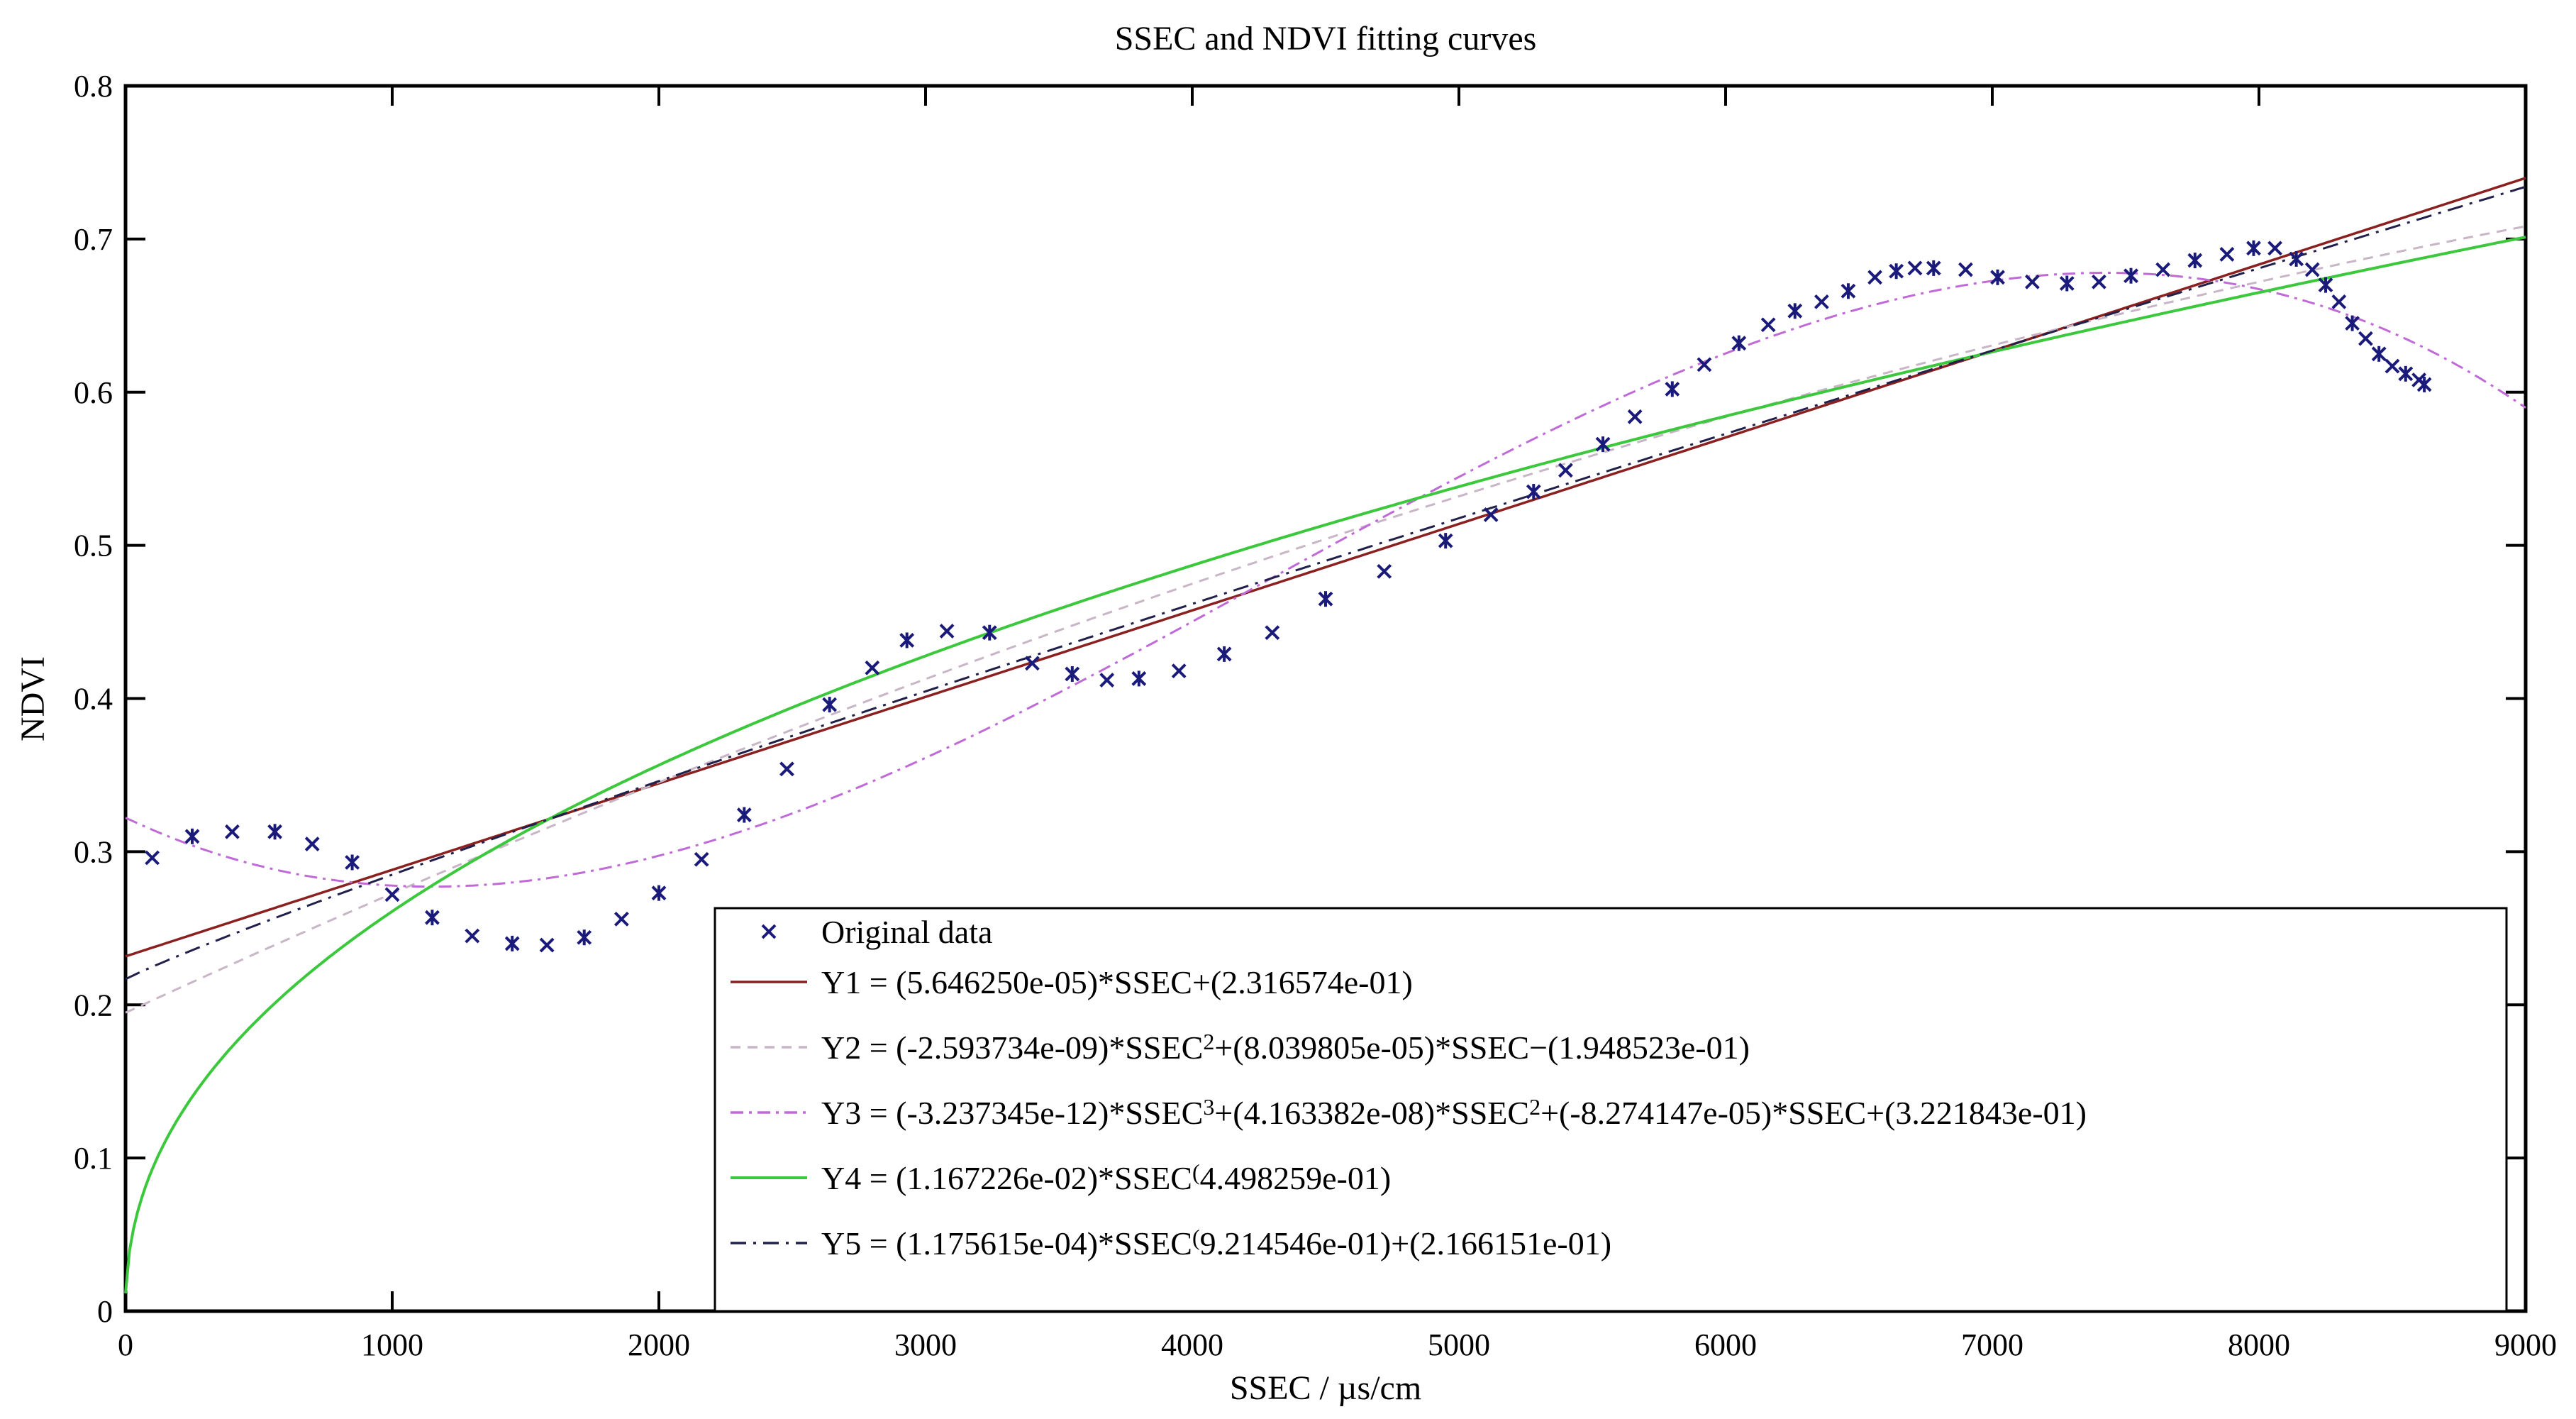 This screenshot has width=2576, height=1419. What do you see at coordinates (94, 392) in the screenshot?
I see `y-tick-label: 0.6` at bounding box center [94, 392].